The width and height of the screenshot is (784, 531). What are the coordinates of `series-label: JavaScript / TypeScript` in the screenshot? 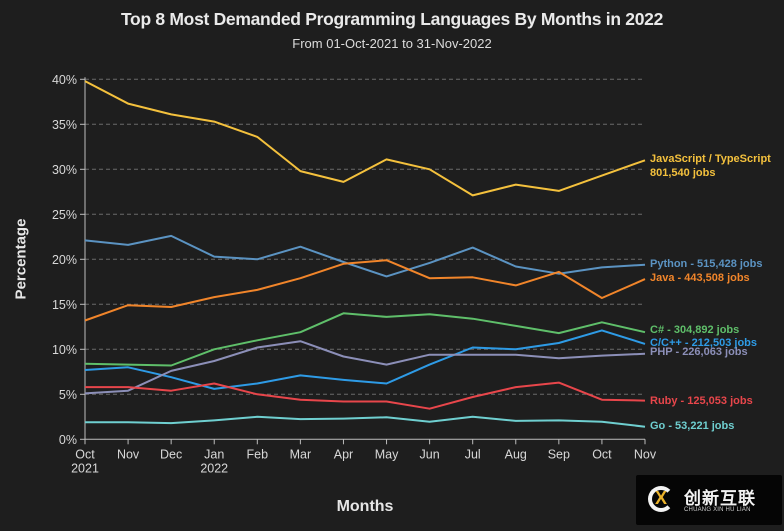 It's located at (710, 159).